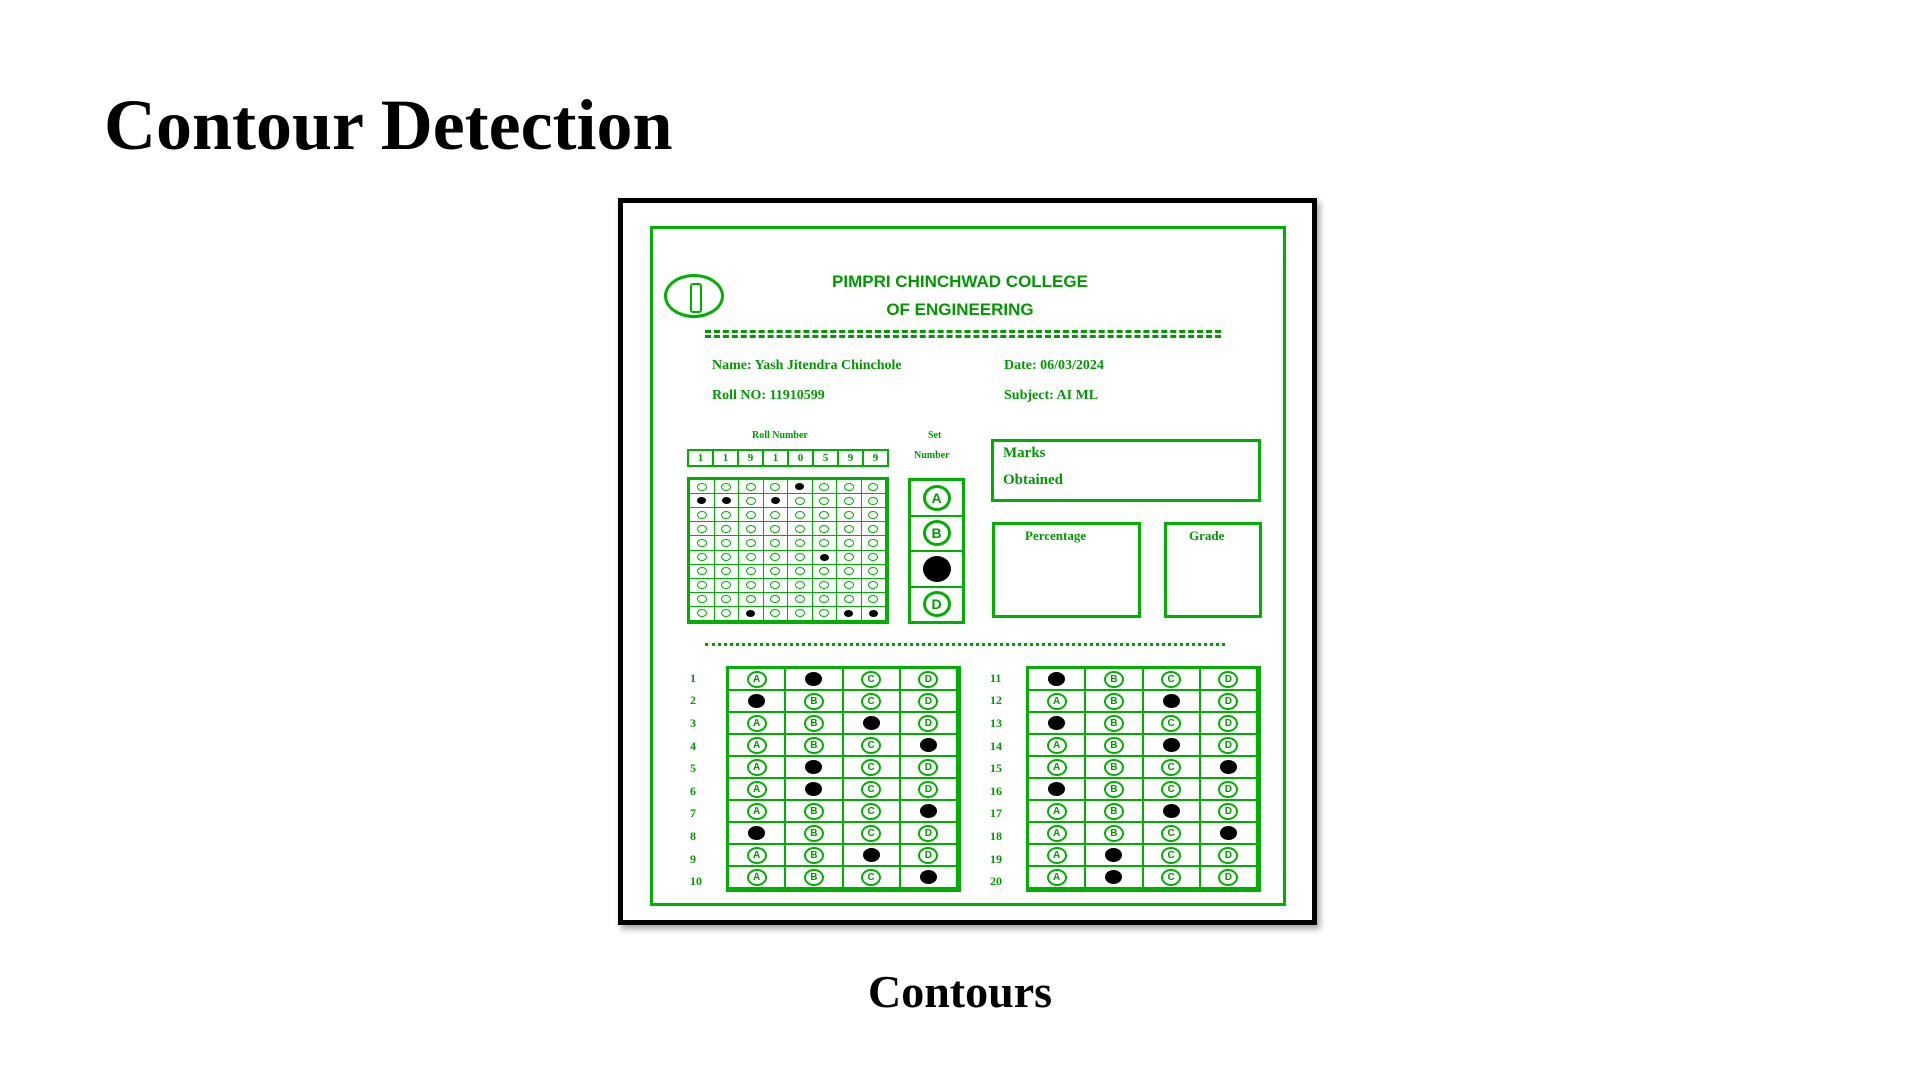  What do you see at coordinates (814, 789) in the screenshot?
I see `answer-bubble-filled: B` at bounding box center [814, 789].